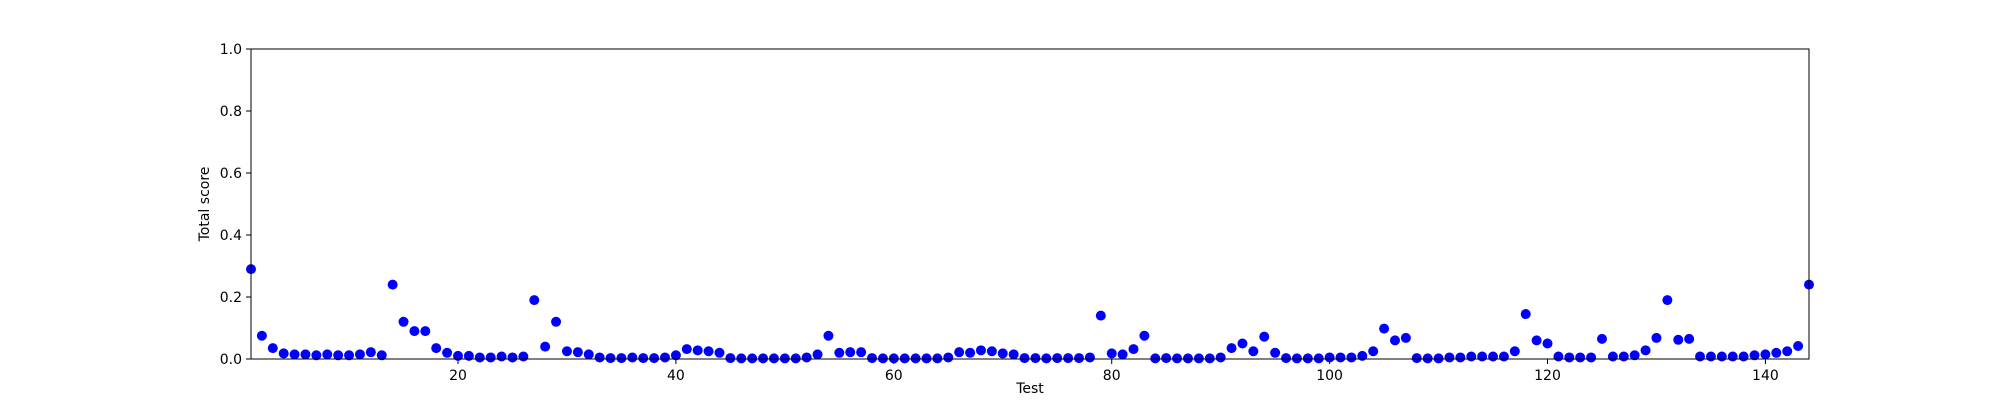 The height and width of the screenshot is (404, 2000). I want to click on y-tick-label: 0.8, so click(231, 112).